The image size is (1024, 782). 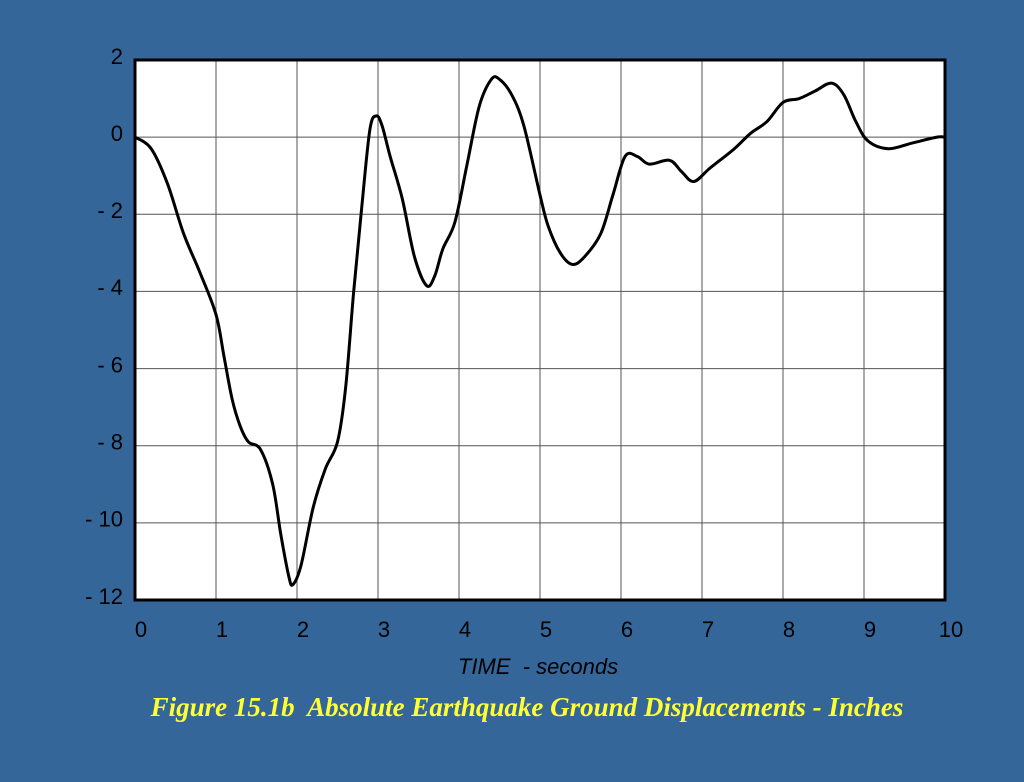 I want to click on x-tick-label: 5, so click(x=546, y=629).